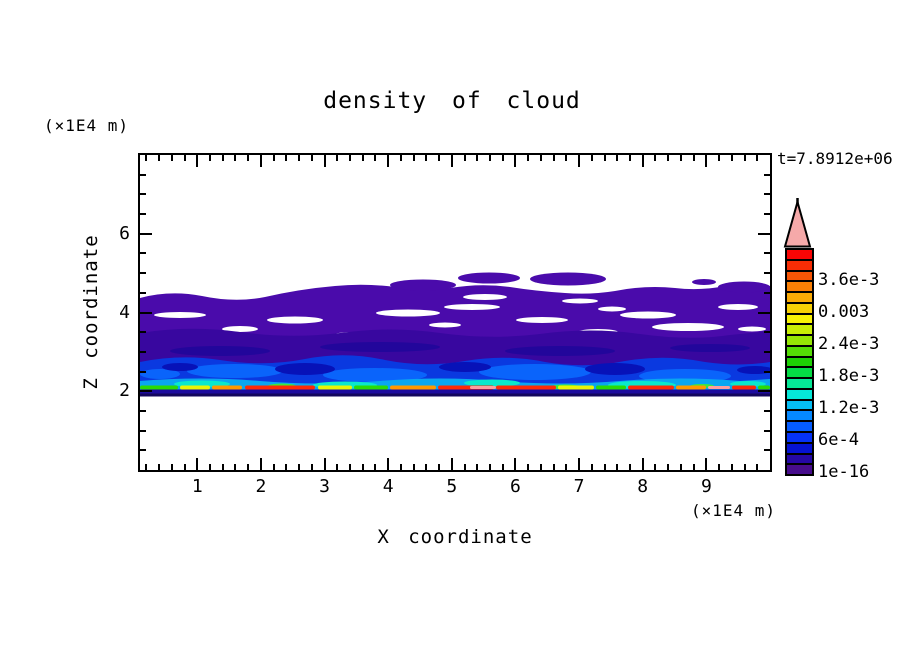 The width and height of the screenshot is (904, 654). What do you see at coordinates (849, 344) in the screenshot?
I see `colorbar-label: 2.4e-3` at bounding box center [849, 344].